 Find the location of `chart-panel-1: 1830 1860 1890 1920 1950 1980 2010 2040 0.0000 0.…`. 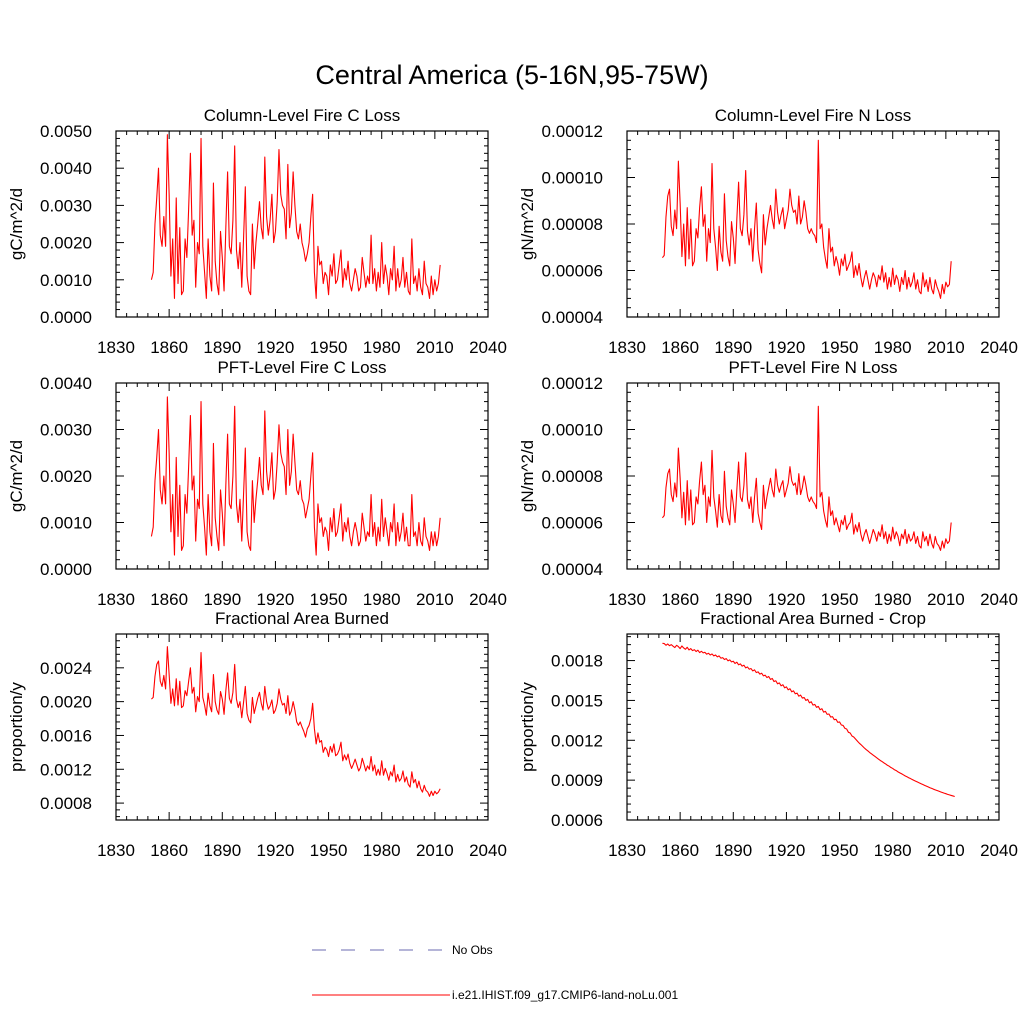

chart-panel-1: 1830 1860 1890 1920 1950 1980 2010 2040 0.0000 0.… is located at coordinates (257, 231).